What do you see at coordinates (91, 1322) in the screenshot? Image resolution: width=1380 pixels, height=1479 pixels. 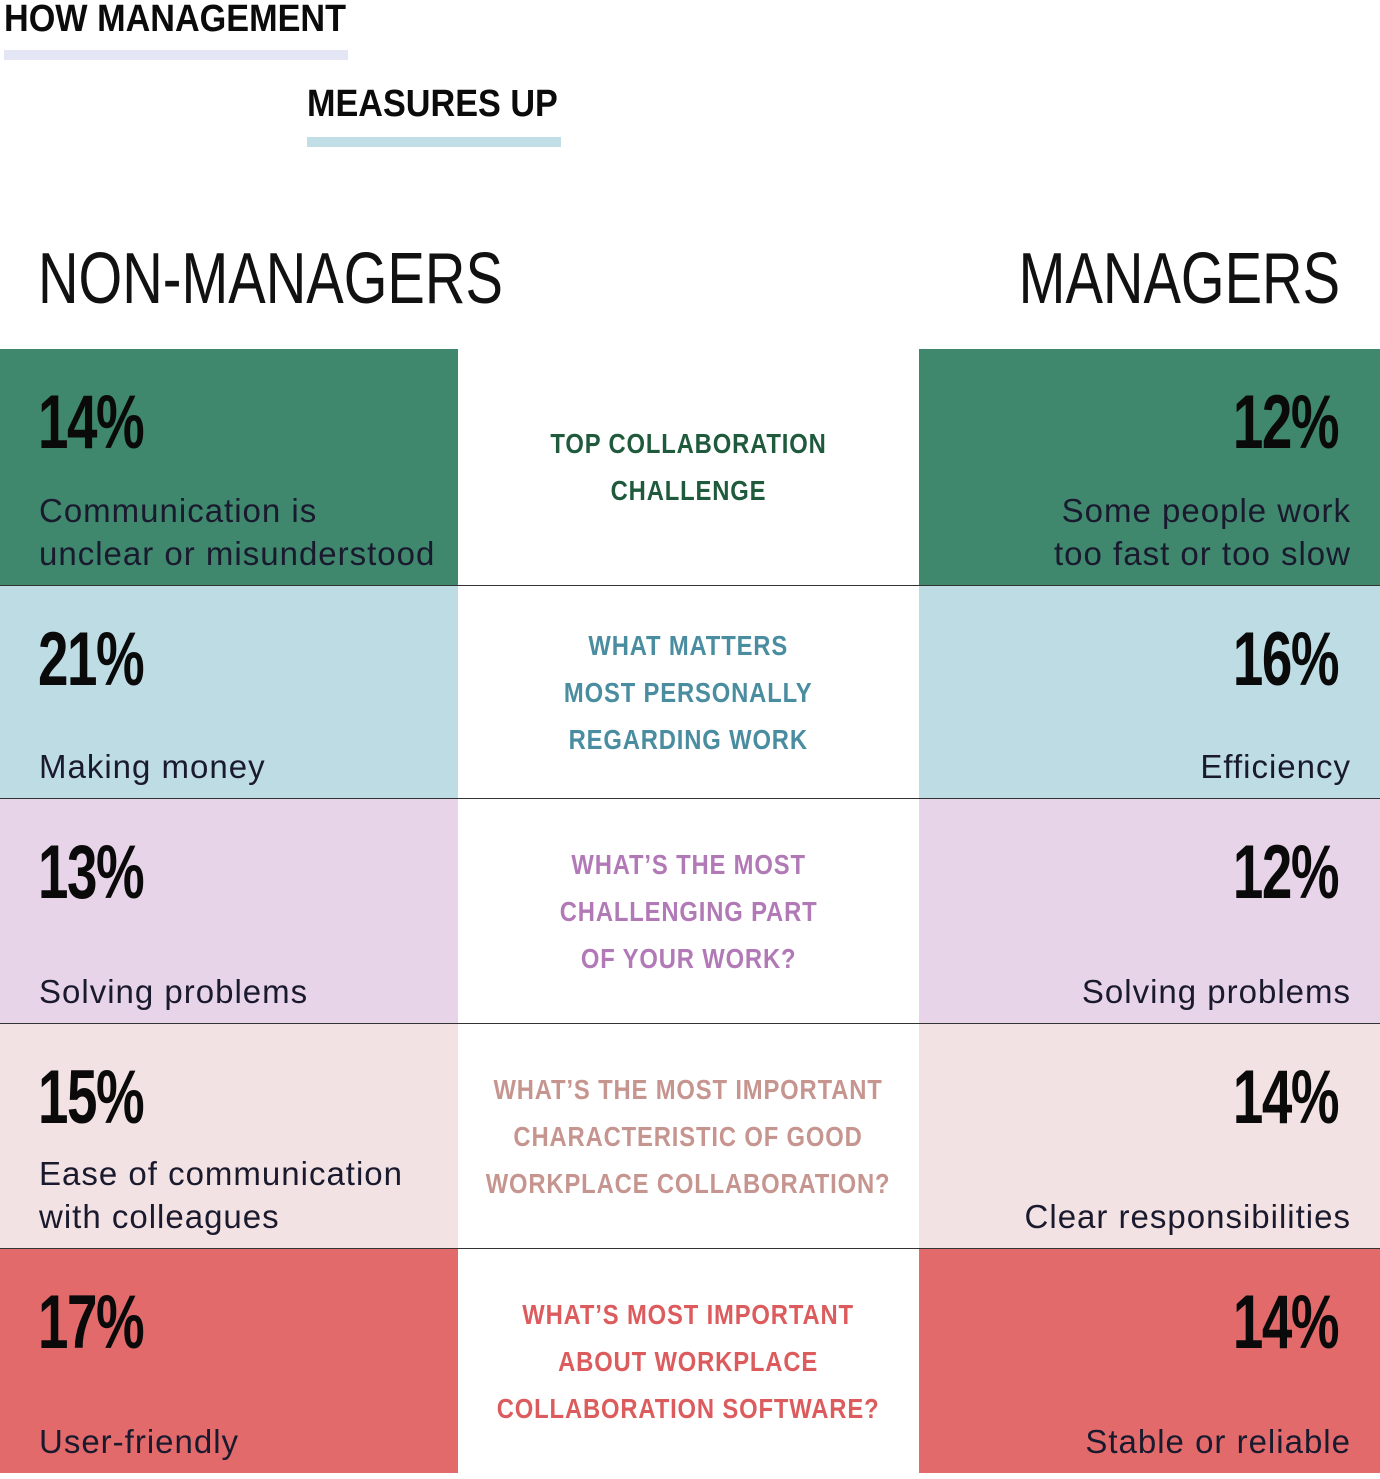 I see `percent-value: 17%` at bounding box center [91, 1322].